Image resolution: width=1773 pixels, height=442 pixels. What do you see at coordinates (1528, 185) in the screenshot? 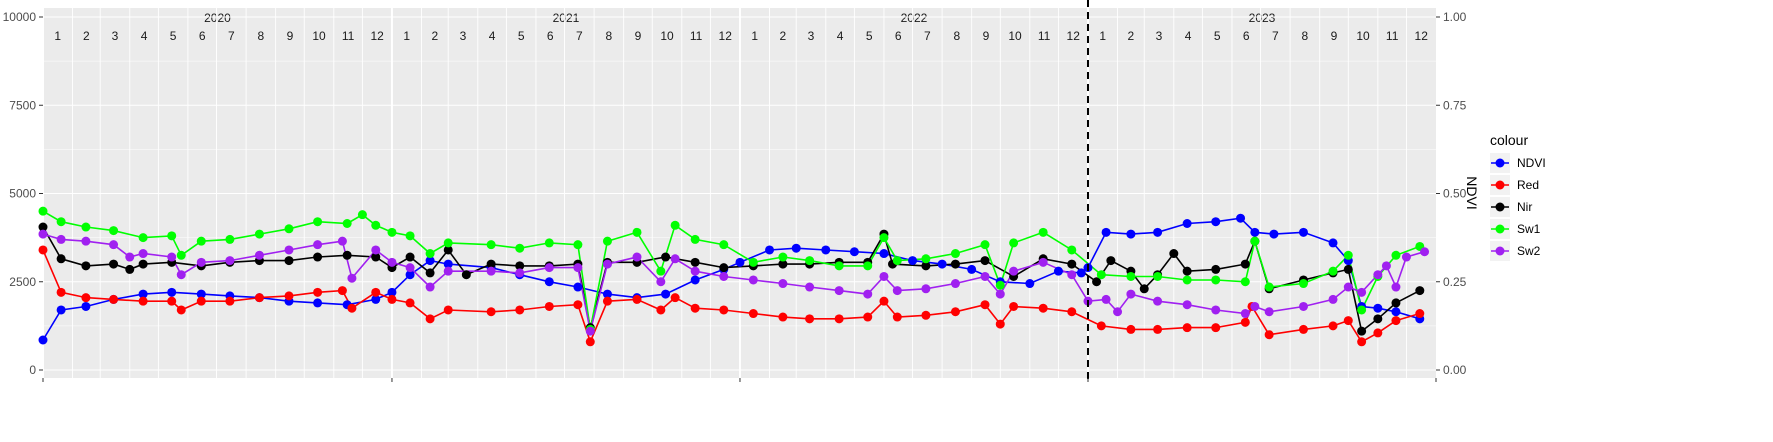
I see `legend-label: Red` at bounding box center [1528, 185].